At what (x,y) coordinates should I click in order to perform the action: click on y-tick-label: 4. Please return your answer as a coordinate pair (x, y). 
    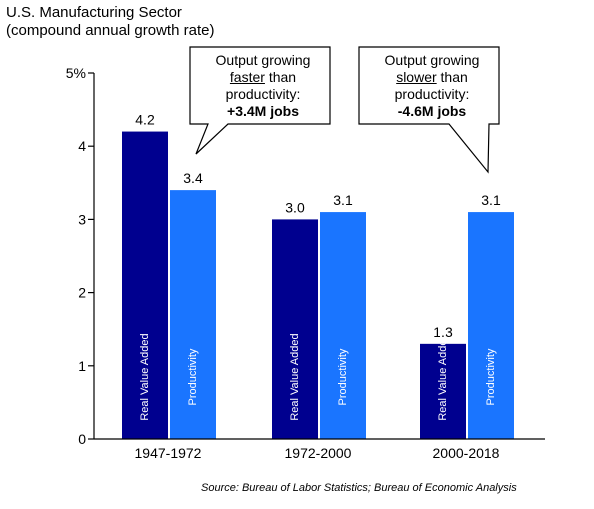
    Looking at the image, I should click on (82, 146).